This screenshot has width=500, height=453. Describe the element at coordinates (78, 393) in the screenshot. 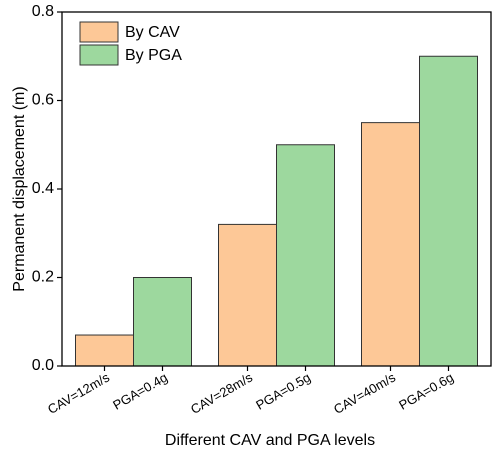

I see `x-tick-label: CAV=12m/s` at that location.